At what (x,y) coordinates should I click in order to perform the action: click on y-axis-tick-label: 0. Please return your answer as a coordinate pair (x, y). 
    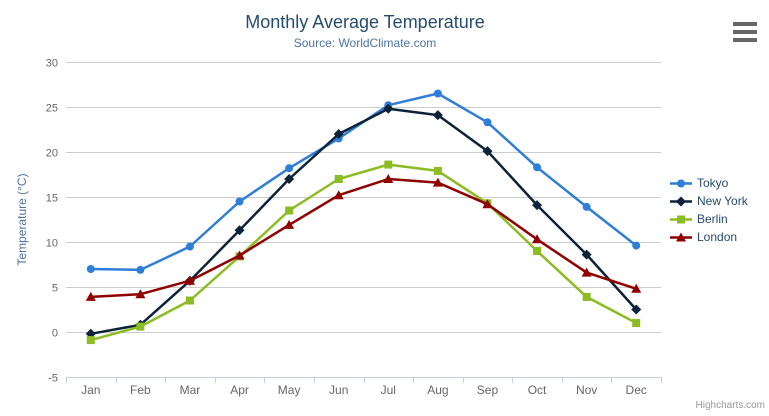
    Looking at the image, I should click on (55, 334).